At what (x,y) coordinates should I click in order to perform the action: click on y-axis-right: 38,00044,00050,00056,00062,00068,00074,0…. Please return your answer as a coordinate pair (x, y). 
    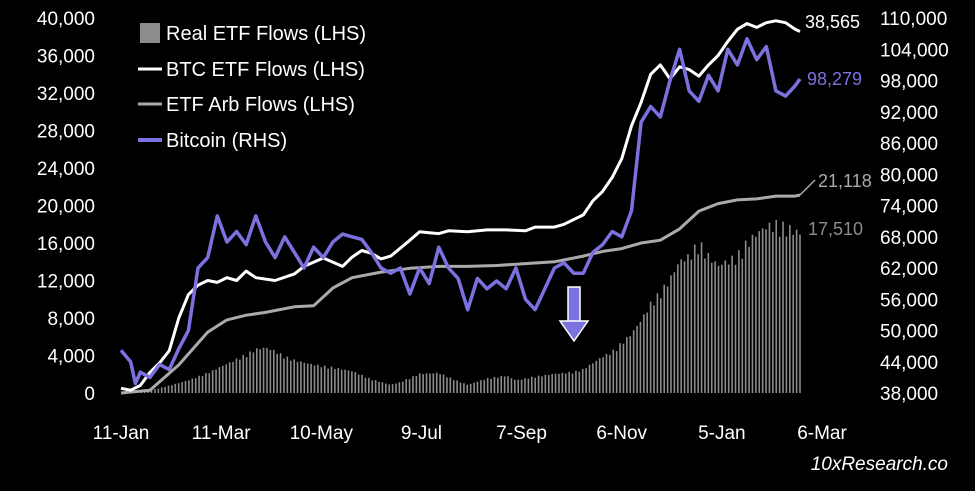
    Looking at the image, I should click on (914, 207).